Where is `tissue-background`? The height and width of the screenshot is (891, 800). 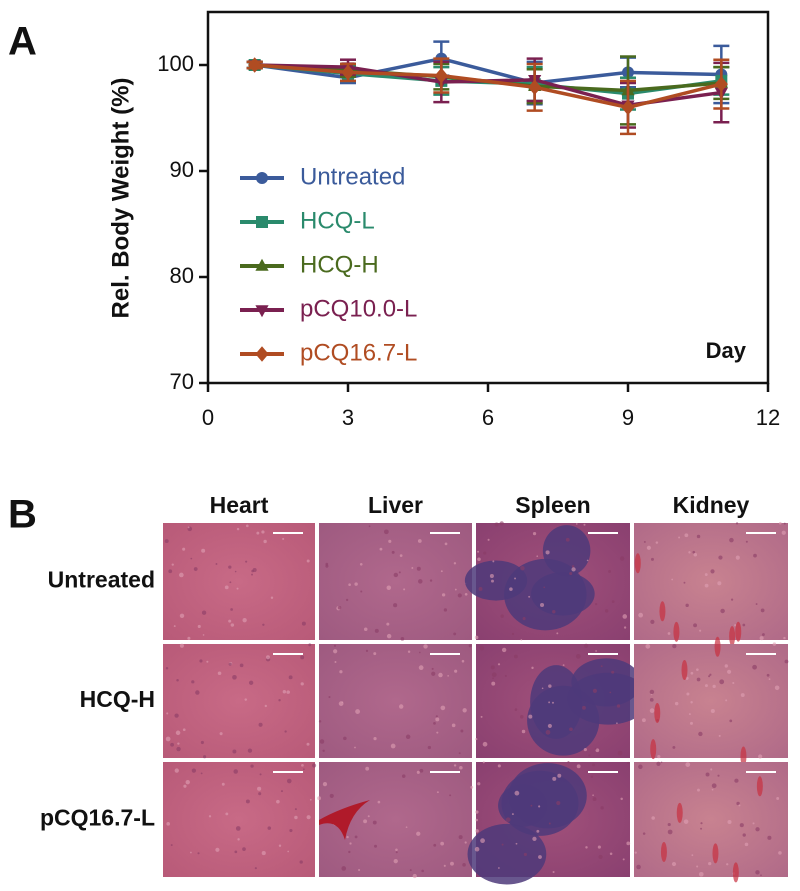
tissue-background is located at coordinates (239, 581).